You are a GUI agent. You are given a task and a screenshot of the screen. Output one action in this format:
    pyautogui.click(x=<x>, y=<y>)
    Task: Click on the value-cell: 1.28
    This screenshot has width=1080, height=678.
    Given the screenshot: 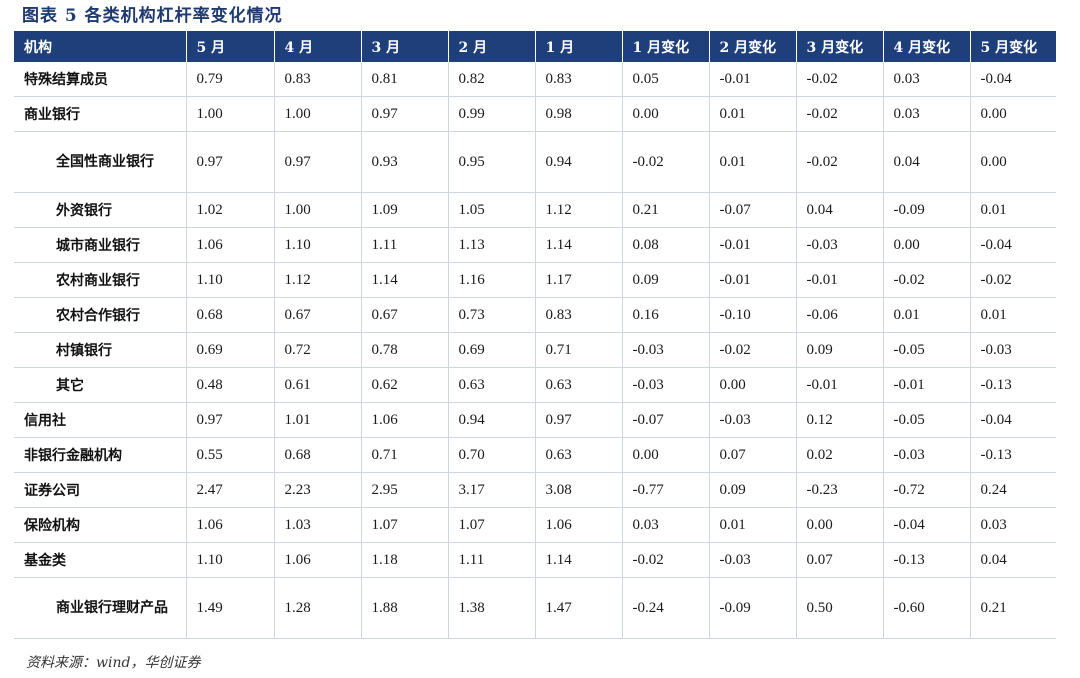 What is the action you would take?
    pyautogui.click(x=318, y=608)
    